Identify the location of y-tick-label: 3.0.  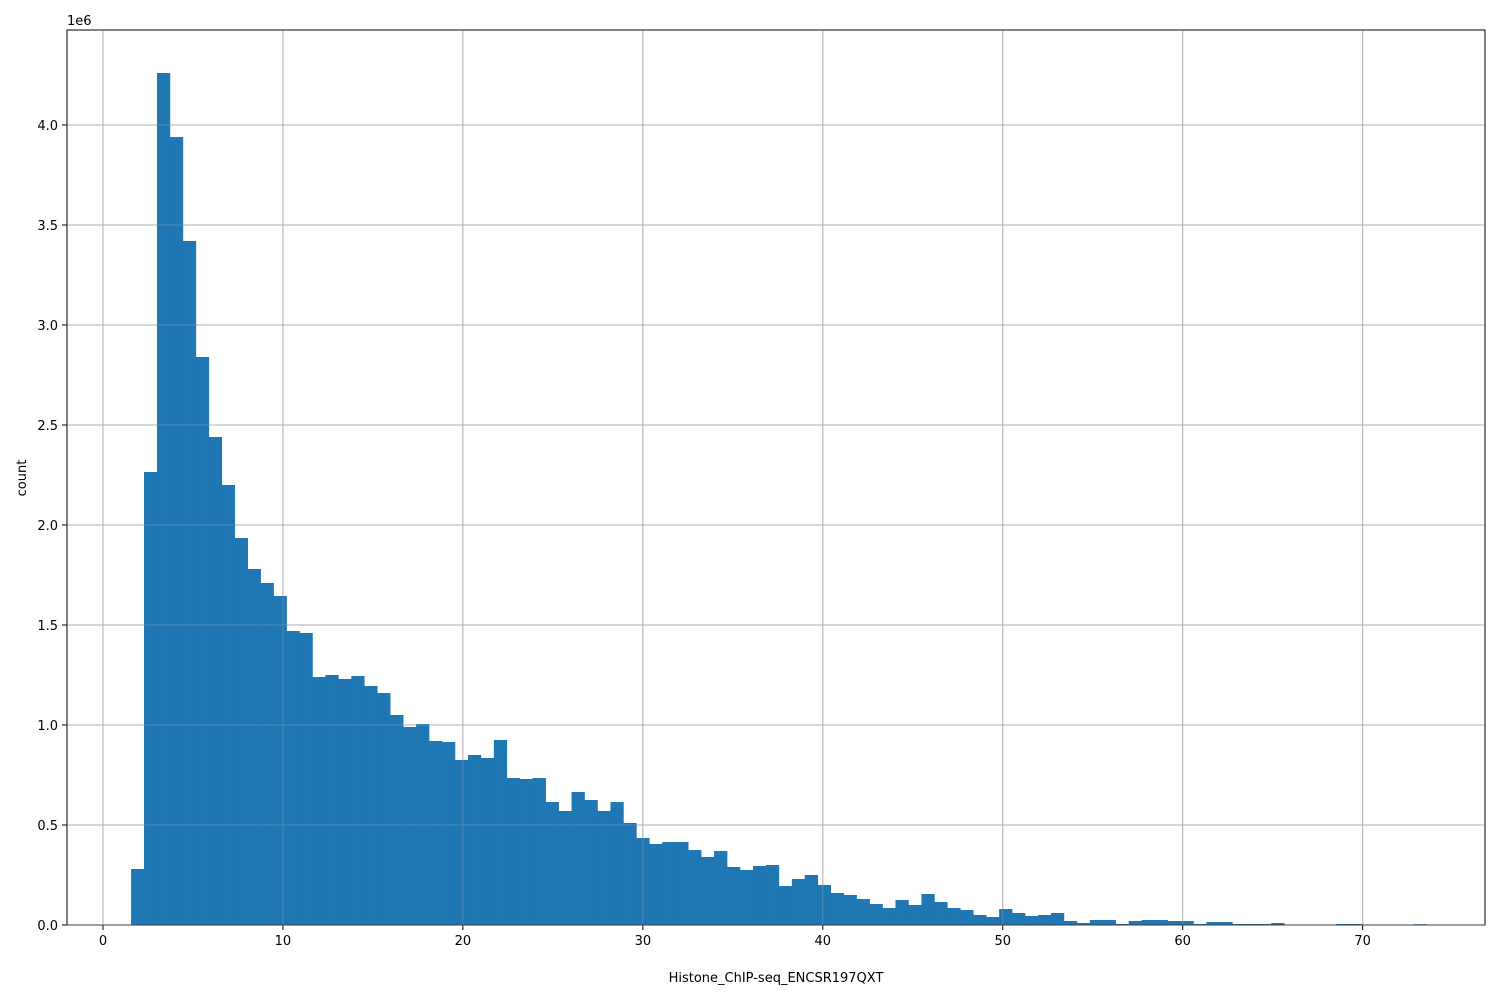
(47, 326).